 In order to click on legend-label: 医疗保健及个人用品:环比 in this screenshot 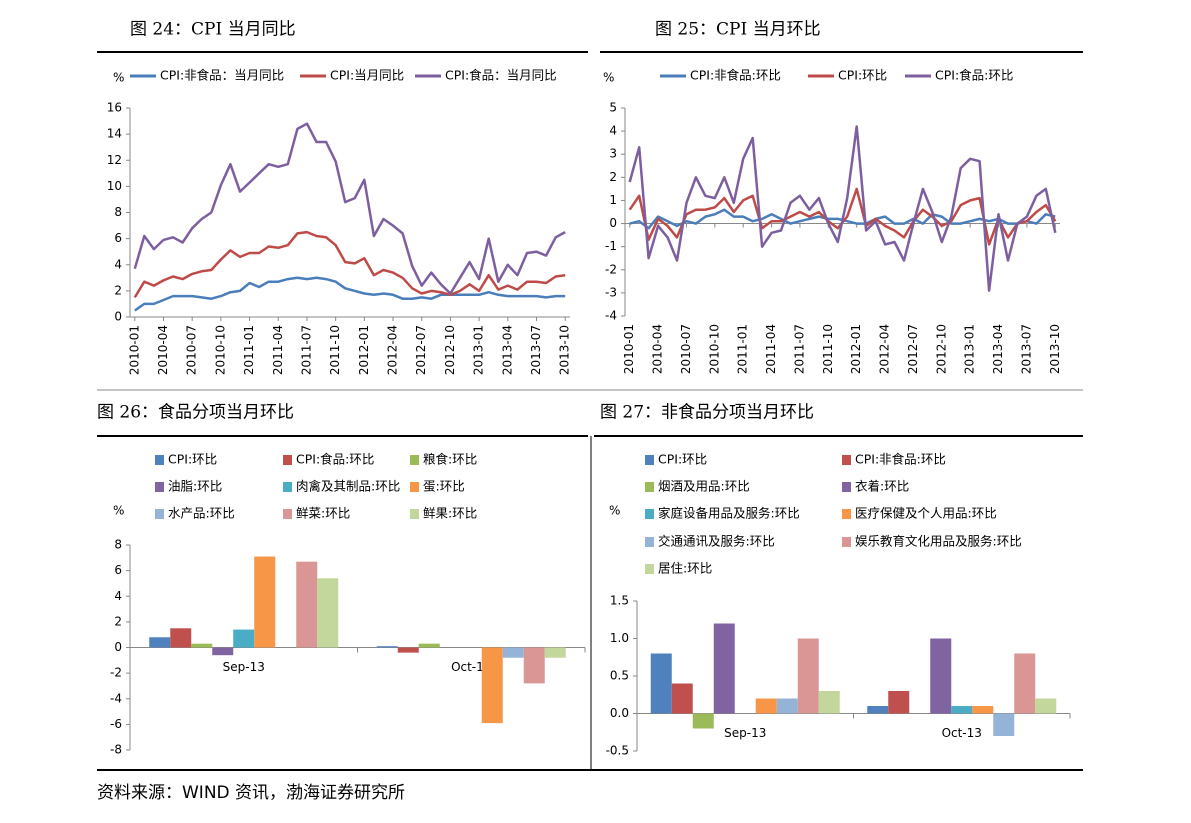, I will do `click(926, 513)`.